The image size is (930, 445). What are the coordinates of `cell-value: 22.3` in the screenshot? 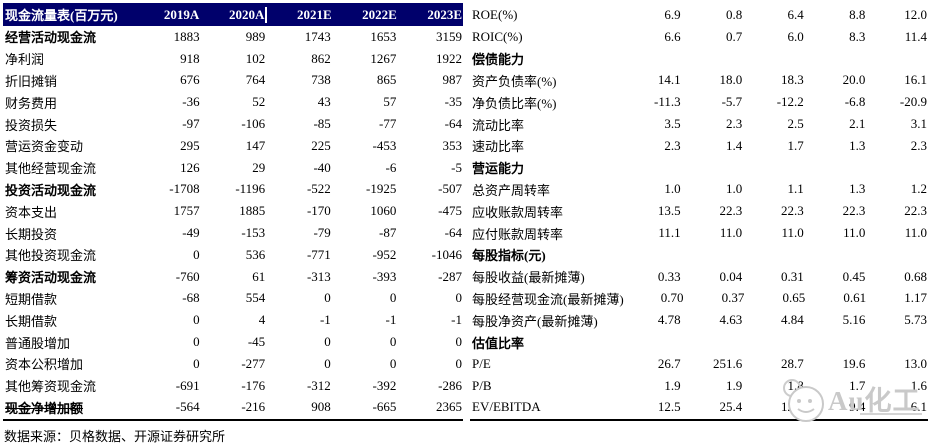 It's located at (915, 211).